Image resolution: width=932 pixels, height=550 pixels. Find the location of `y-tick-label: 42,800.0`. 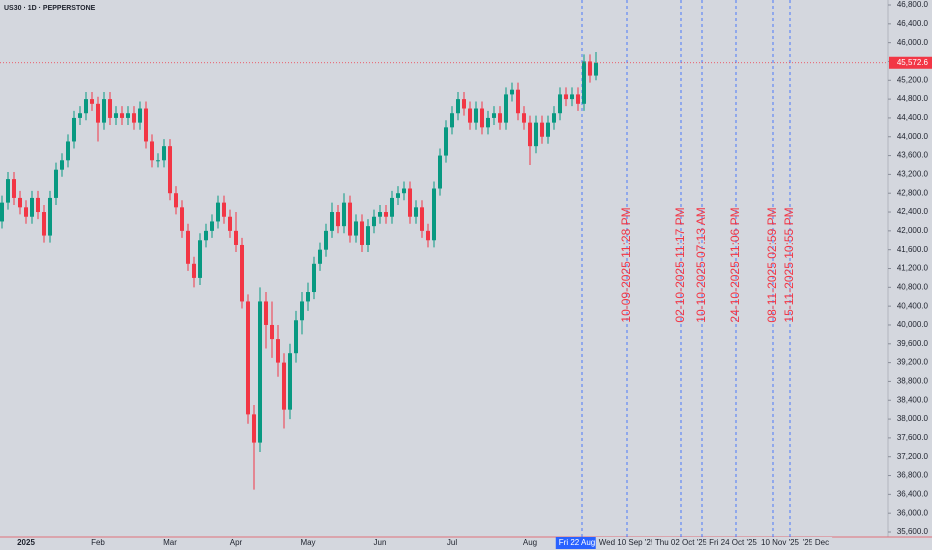

y-tick-label: 42,800.0 is located at coordinates (913, 192).